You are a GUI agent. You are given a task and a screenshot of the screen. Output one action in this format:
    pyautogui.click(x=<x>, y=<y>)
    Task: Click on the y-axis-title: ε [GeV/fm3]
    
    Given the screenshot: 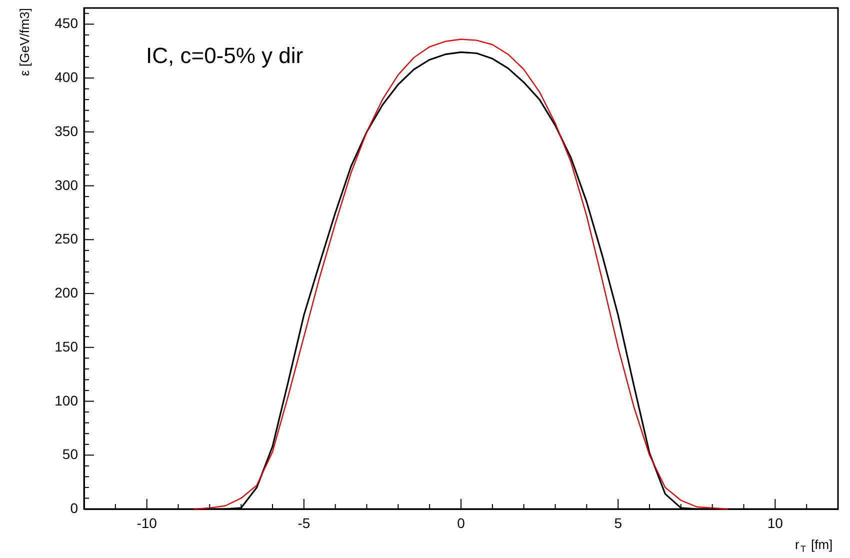 What is the action you would take?
    pyautogui.click(x=24, y=42)
    